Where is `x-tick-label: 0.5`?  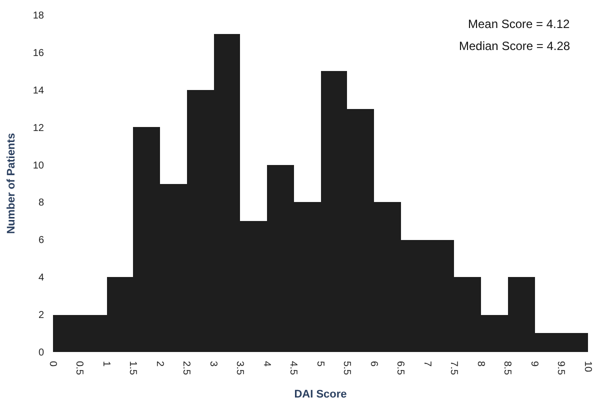 x-tick-label: 0.5 is located at coordinates (79, 368).